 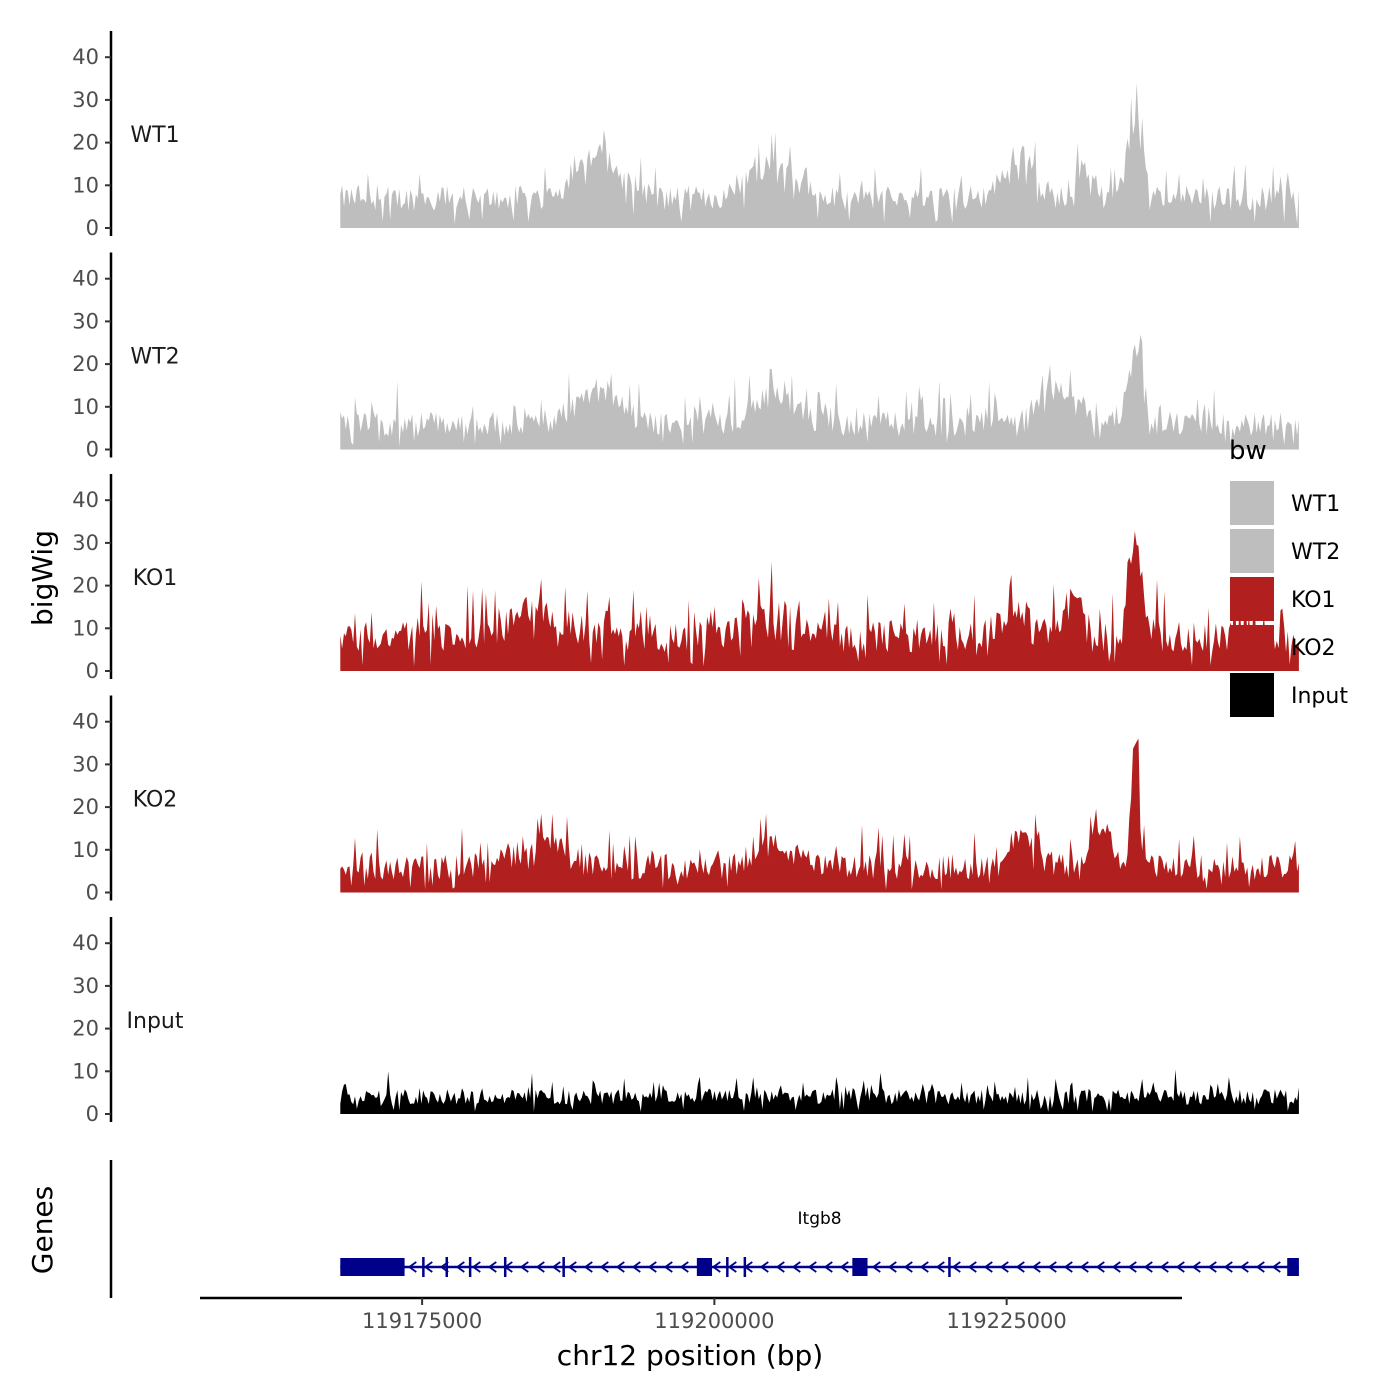 What do you see at coordinates (1285, 551) in the screenshot?
I see `legend-entry-wt2: WT2` at bounding box center [1285, 551].